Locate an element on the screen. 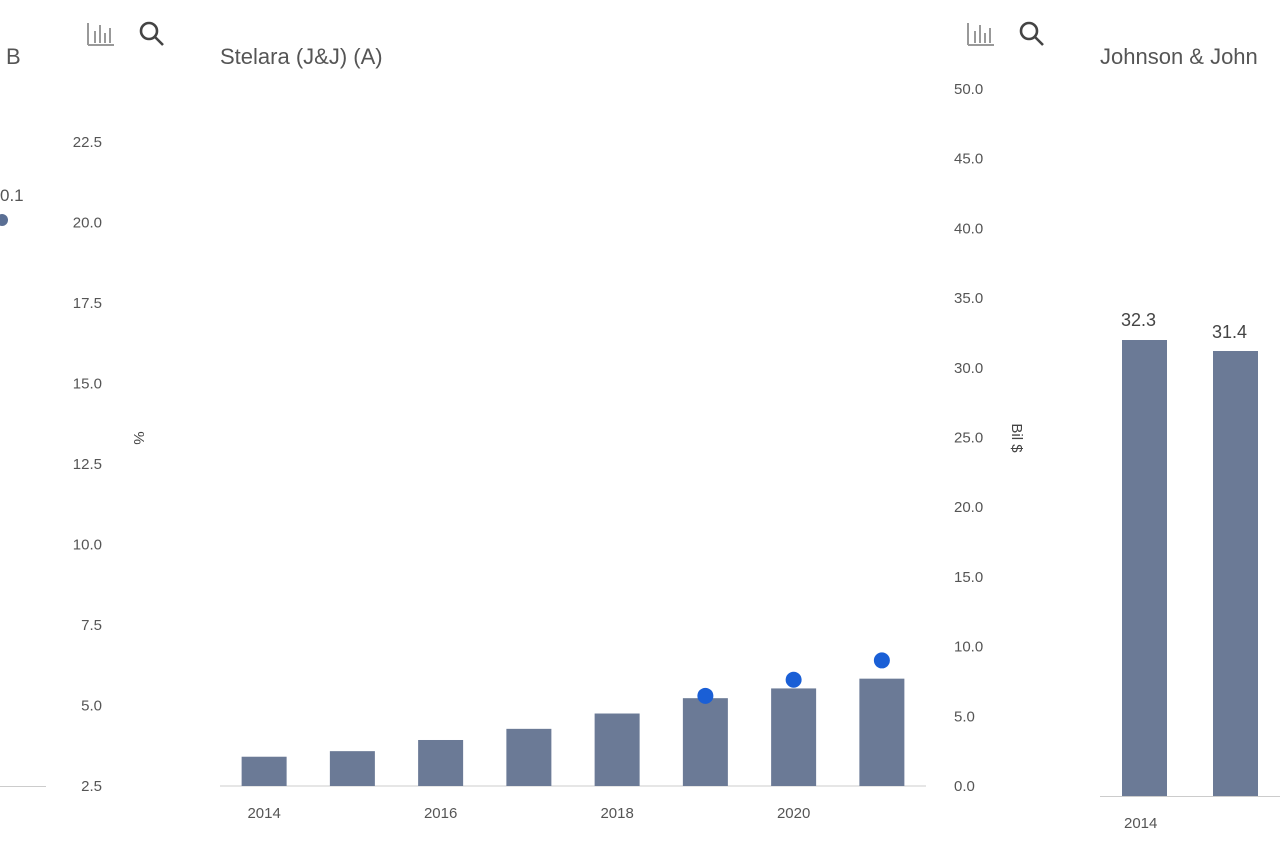  right-chart-baseline is located at coordinates (1190, 796).